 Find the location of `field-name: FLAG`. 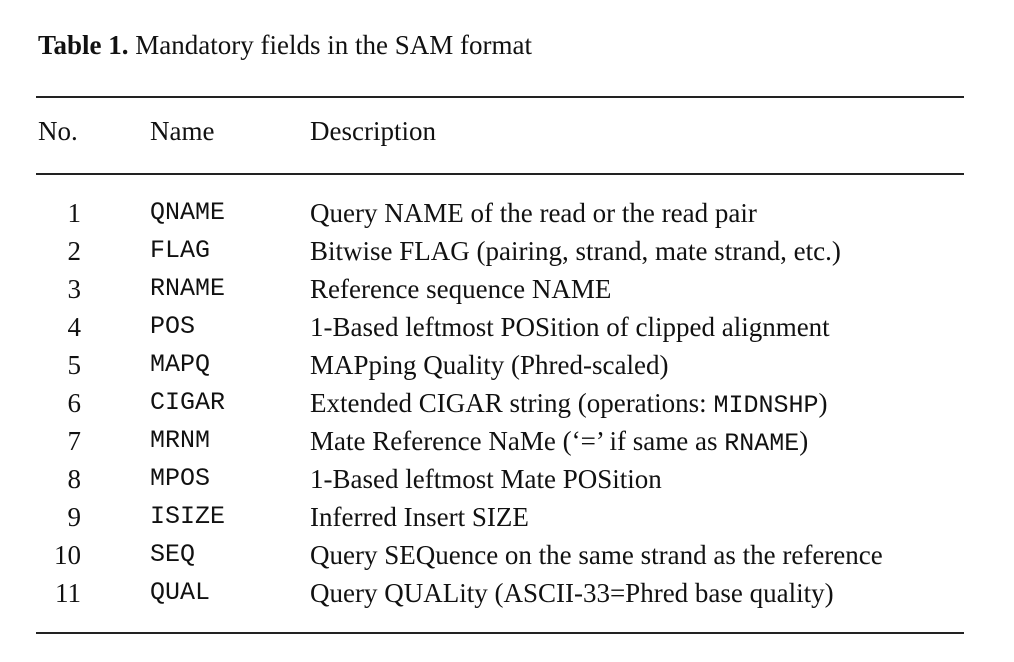

field-name: FLAG is located at coordinates (180, 250).